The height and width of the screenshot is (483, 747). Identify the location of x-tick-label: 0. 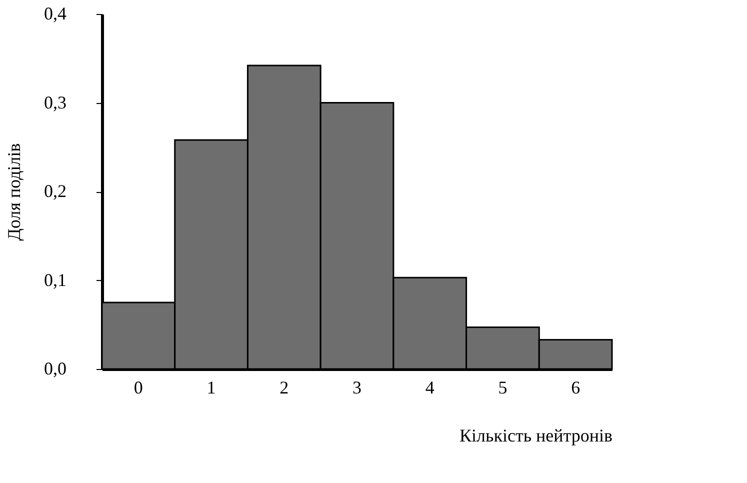
(138, 388).